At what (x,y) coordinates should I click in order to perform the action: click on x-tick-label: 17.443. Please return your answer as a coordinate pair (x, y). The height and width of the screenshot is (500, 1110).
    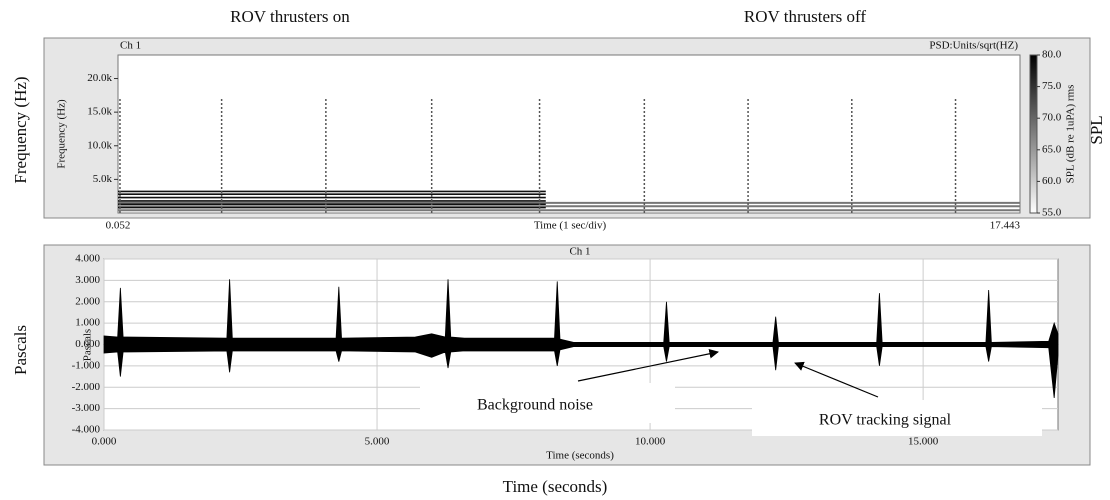
    Looking at the image, I should click on (1005, 226).